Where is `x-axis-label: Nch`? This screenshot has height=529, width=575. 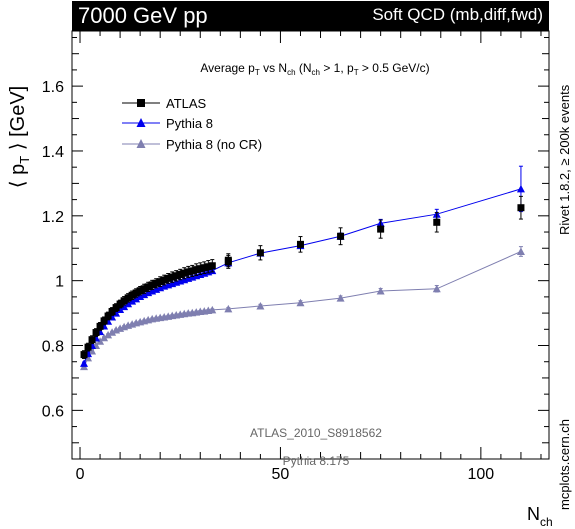 x-axis-label: Nch is located at coordinates (540, 516).